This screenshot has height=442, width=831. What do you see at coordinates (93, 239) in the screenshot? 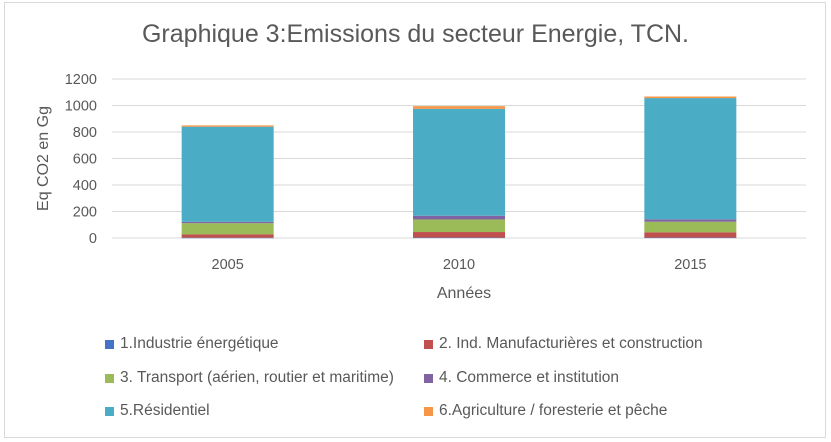
I see `y-tick-label: 0` at bounding box center [93, 239].